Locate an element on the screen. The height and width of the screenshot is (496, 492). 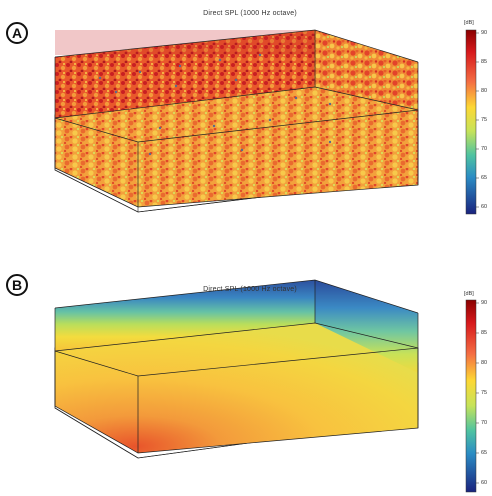
receiver-points is located at coordinates (215, 104).